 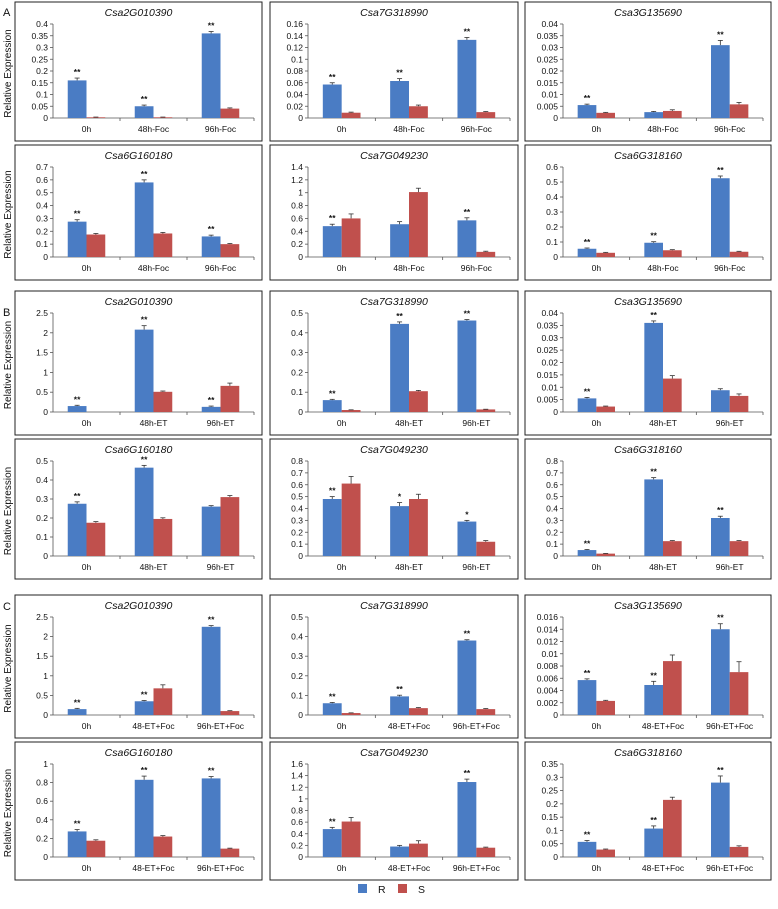 I want to click on y-tick-label: 0.04, so click(x=549, y=313).